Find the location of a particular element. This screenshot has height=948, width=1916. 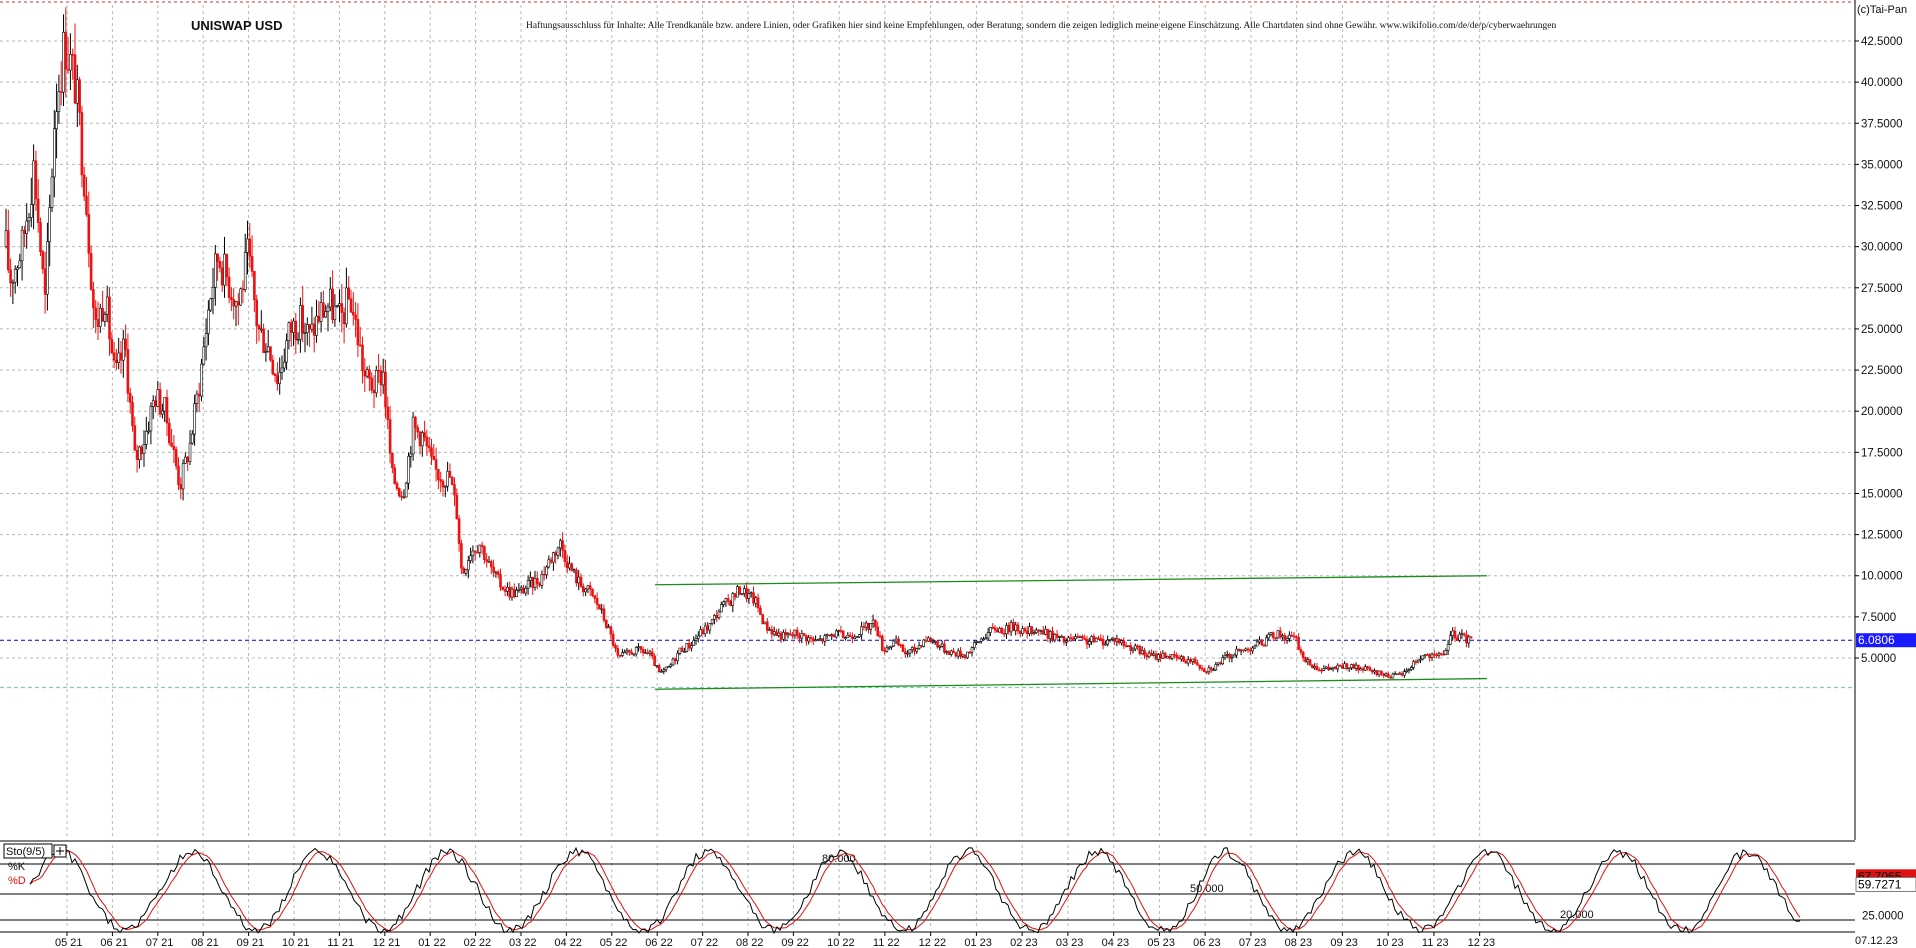

copyright-label: (c)Tai-Pan is located at coordinates (1882, 10).